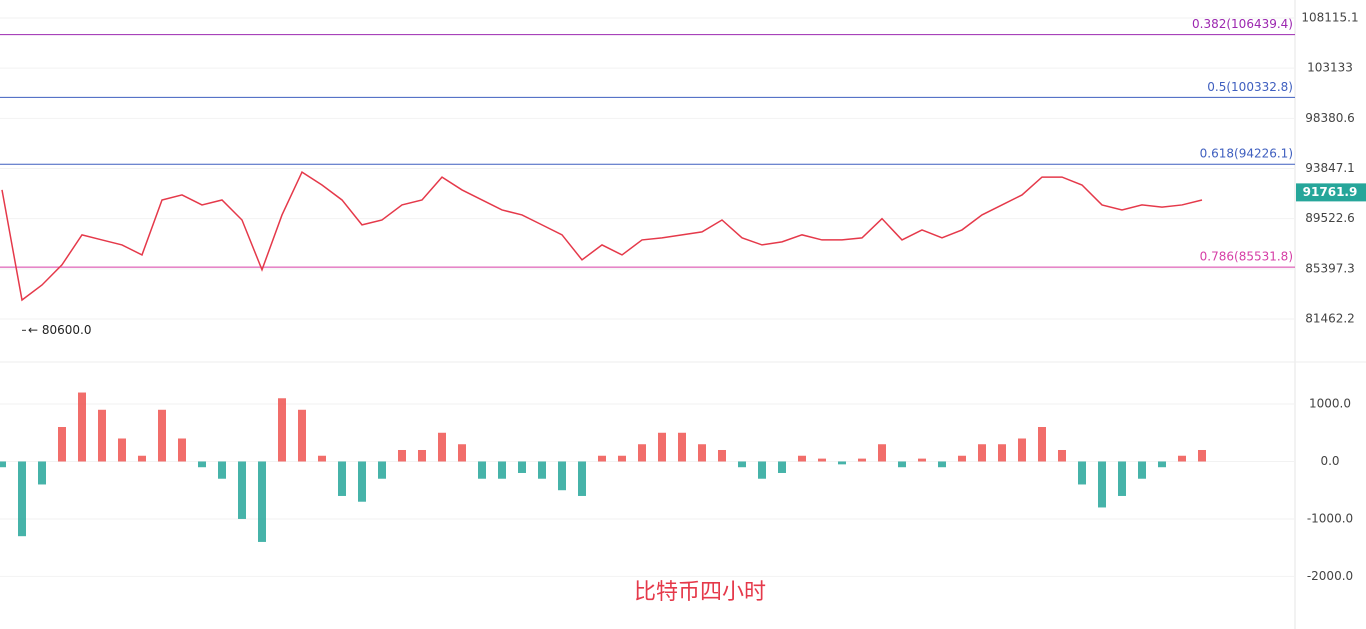 The height and width of the screenshot is (629, 1366). What do you see at coordinates (1330, 268) in the screenshot?
I see `y-tick-label: 85397.3` at bounding box center [1330, 268].